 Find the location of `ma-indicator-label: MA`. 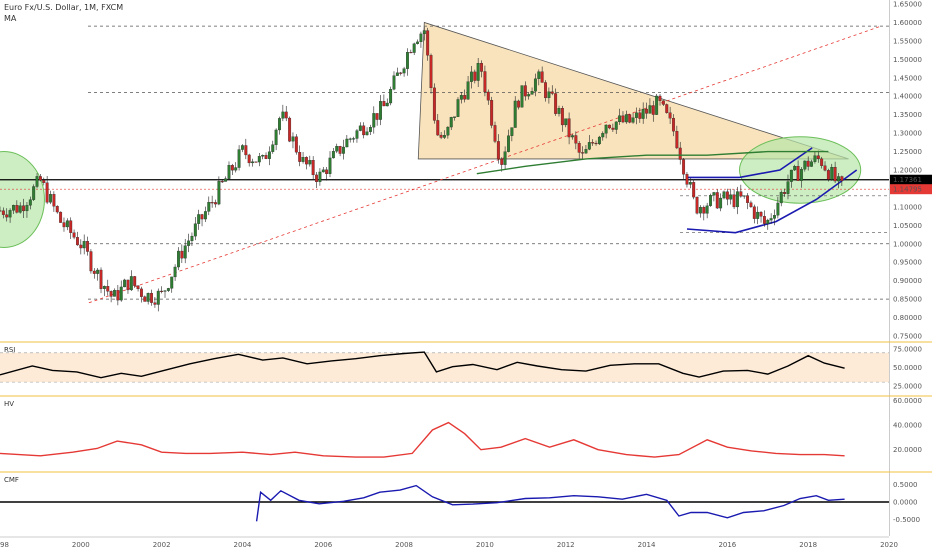

ma-indicator-label: MA is located at coordinates (10, 18).